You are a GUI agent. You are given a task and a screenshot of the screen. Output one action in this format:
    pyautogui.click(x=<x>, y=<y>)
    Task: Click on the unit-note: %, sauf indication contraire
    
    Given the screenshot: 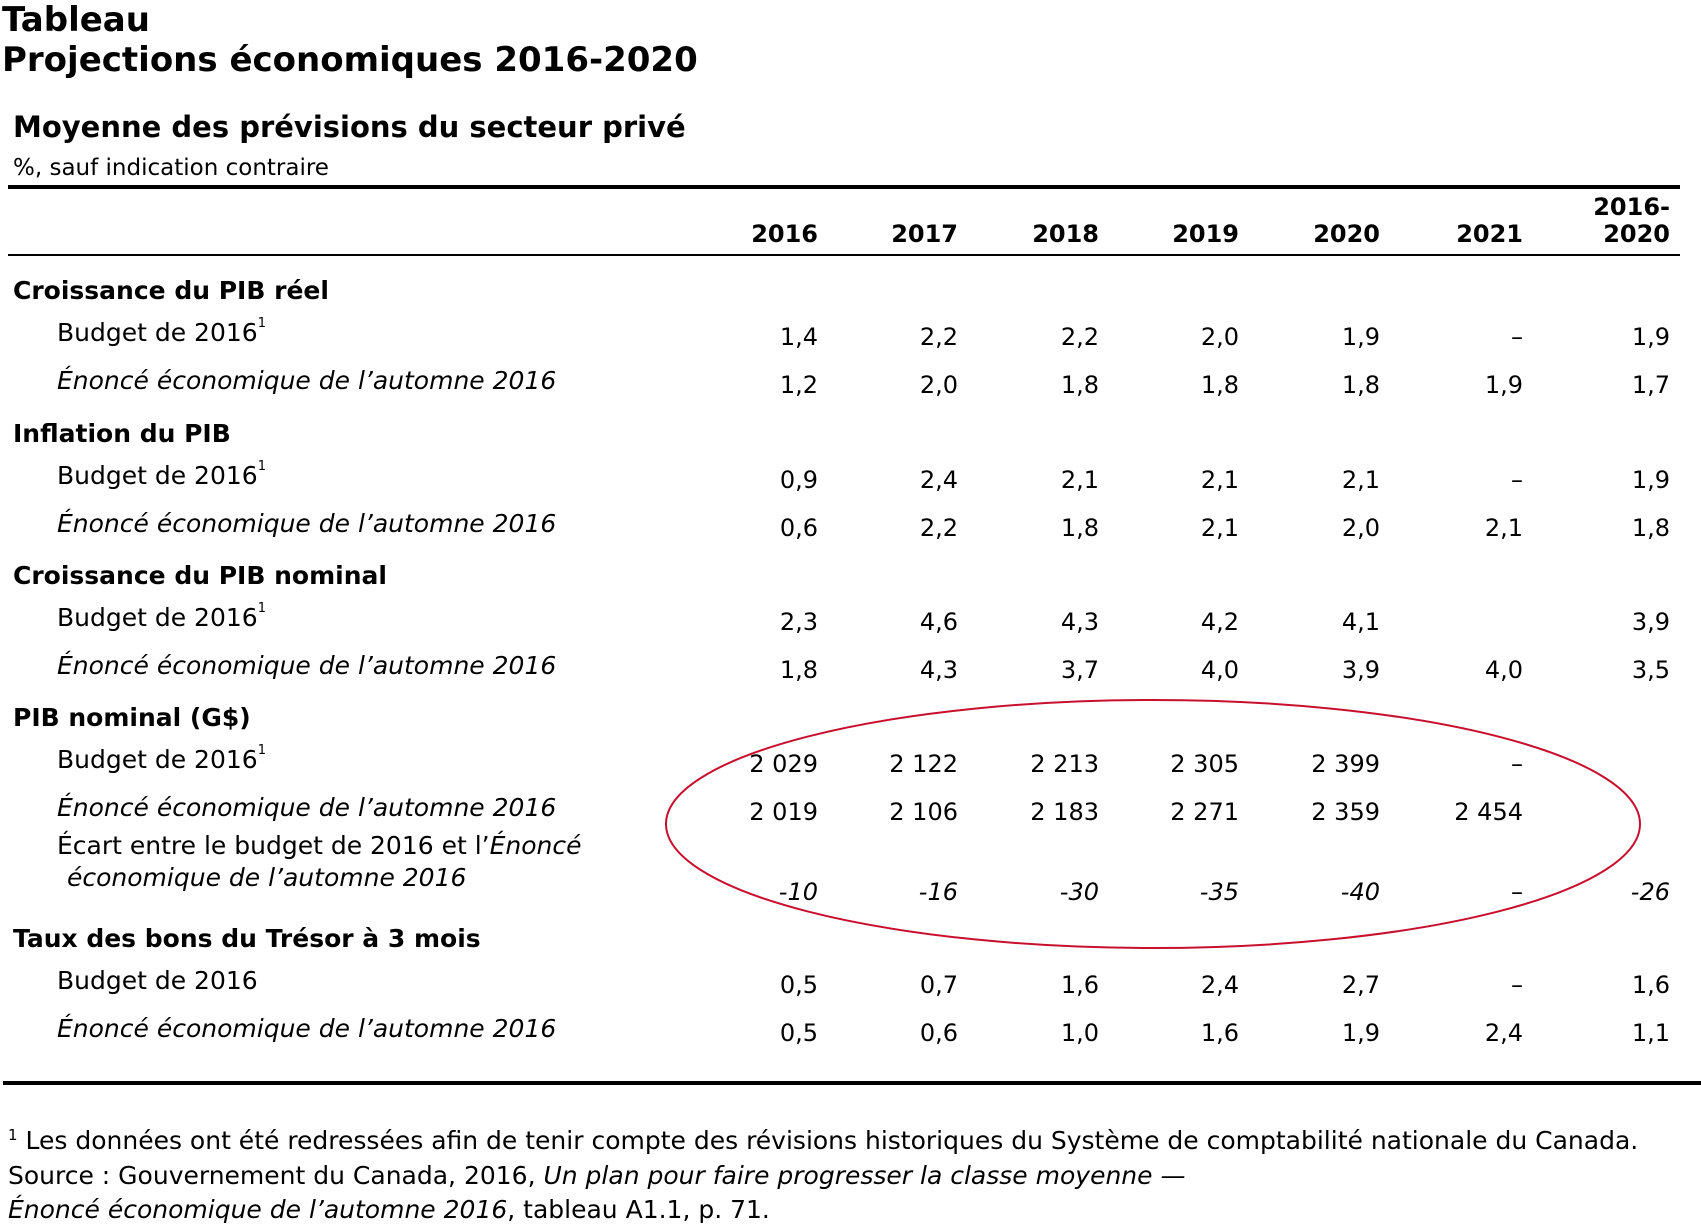 What is the action you would take?
    pyautogui.click(x=171, y=168)
    